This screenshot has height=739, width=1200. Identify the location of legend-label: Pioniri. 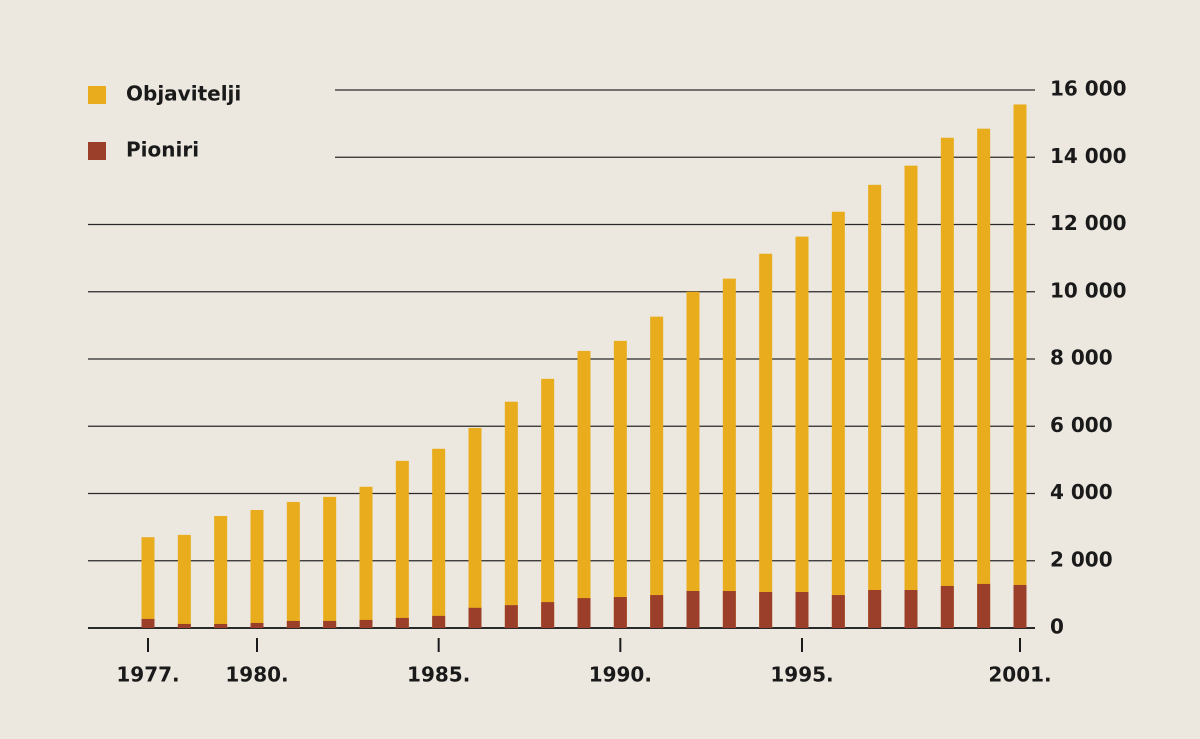
(162, 150).